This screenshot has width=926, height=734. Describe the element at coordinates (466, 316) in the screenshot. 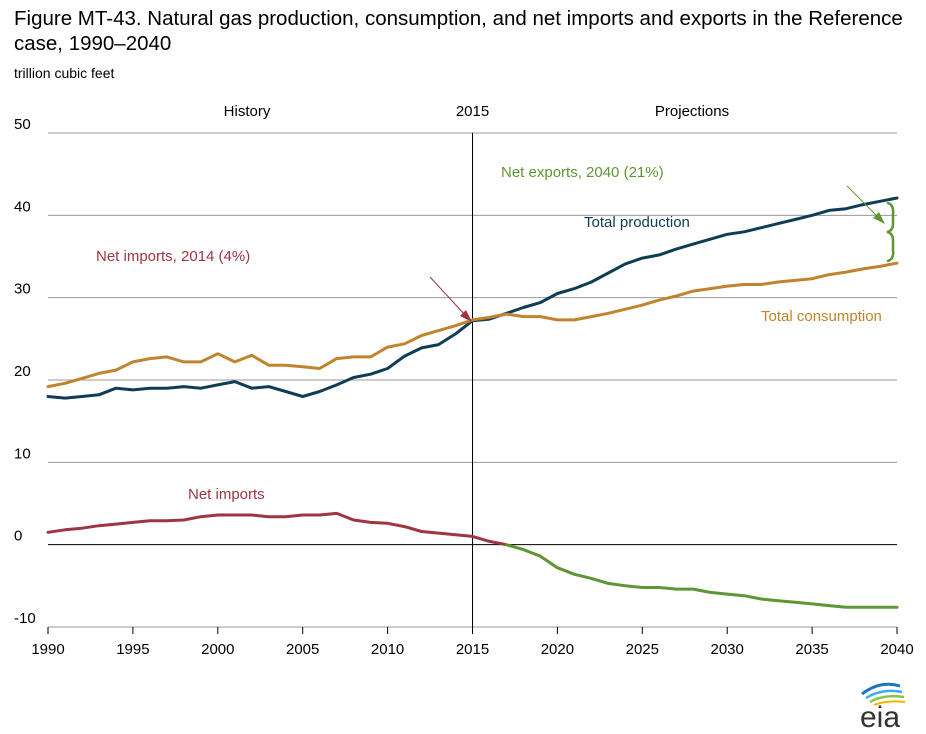

I see `net-imports-2014-arrowhead-icon` at that location.